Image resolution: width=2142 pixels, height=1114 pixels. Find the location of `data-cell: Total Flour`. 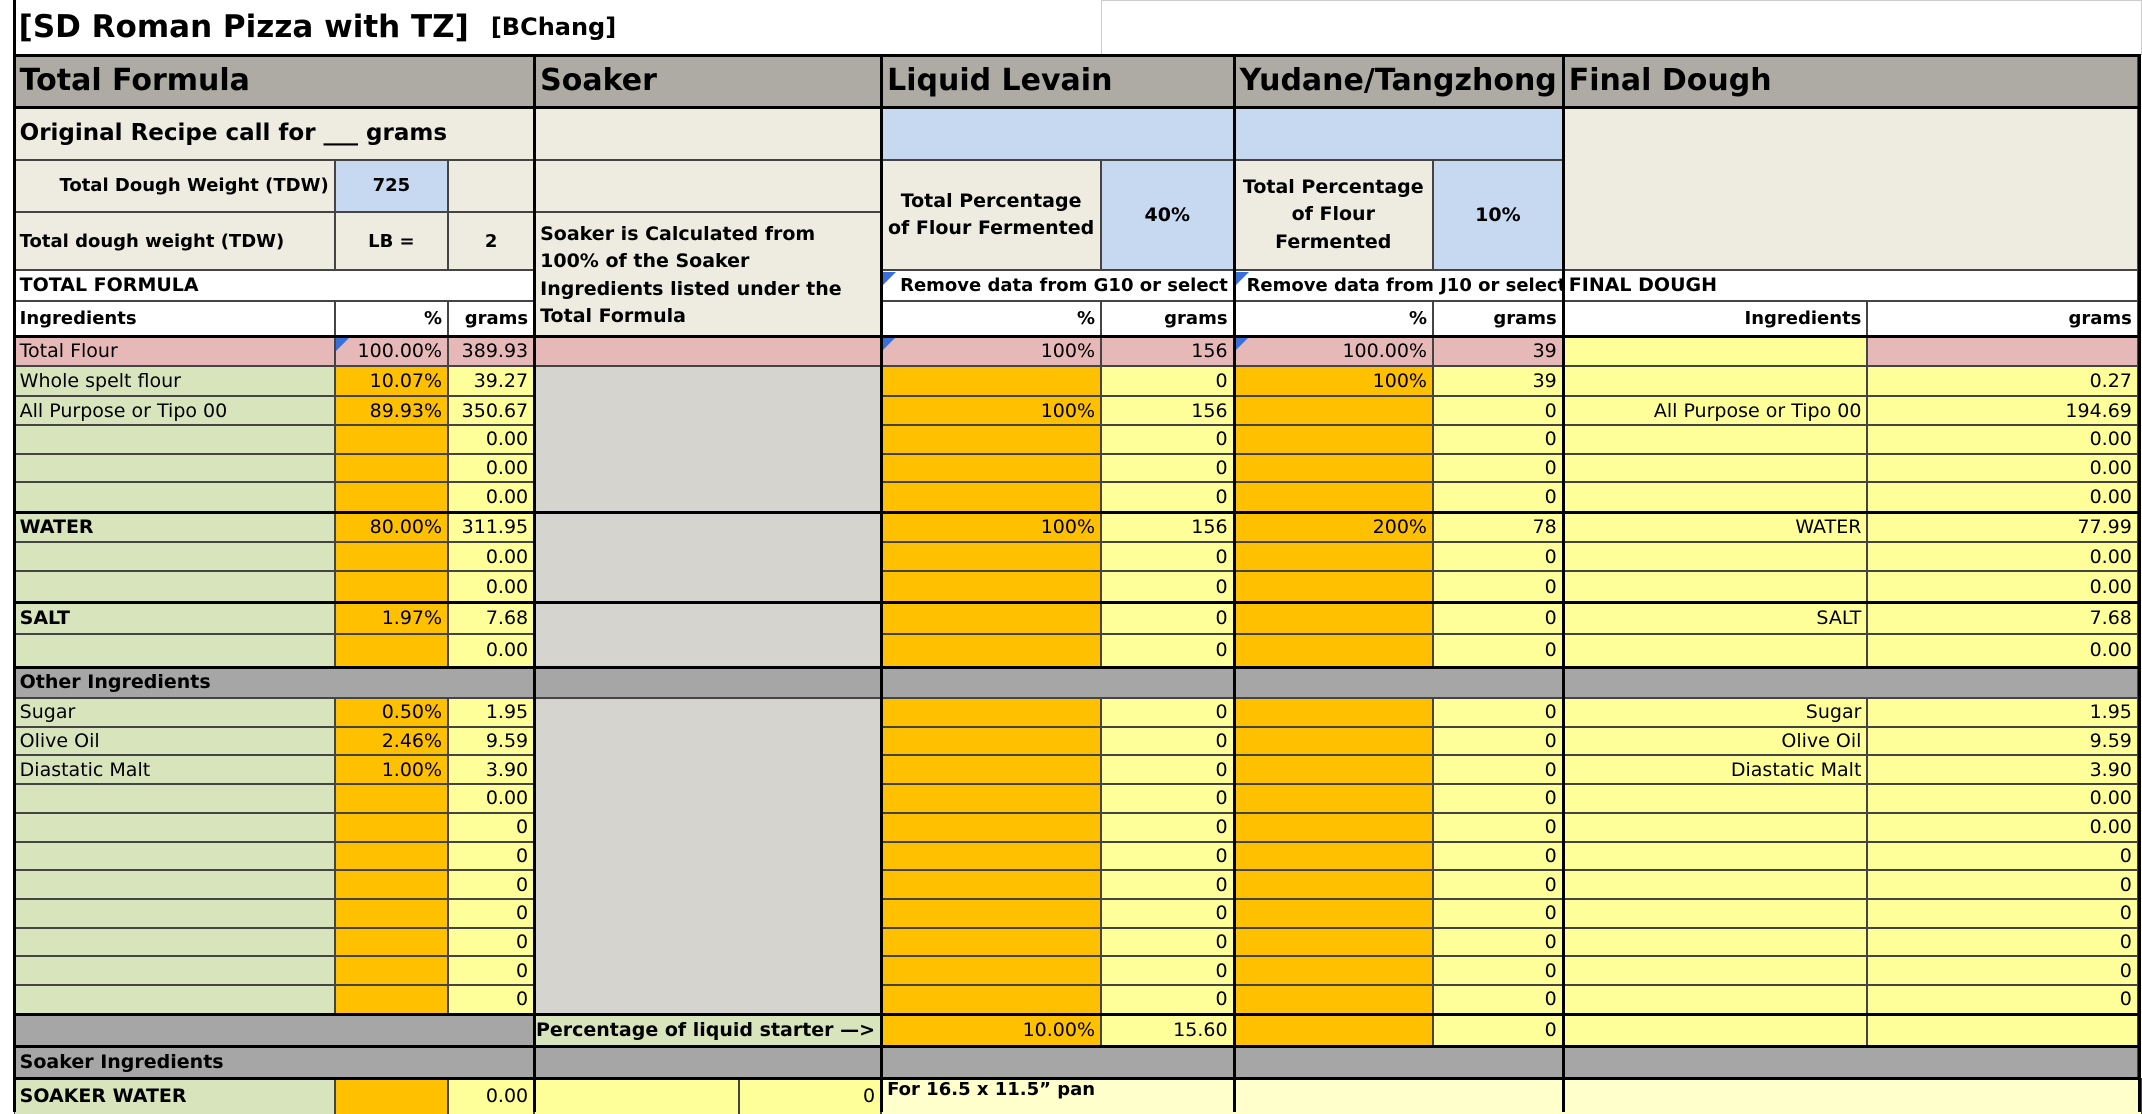

data-cell: Total Flour is located at coordinates (174, 351).